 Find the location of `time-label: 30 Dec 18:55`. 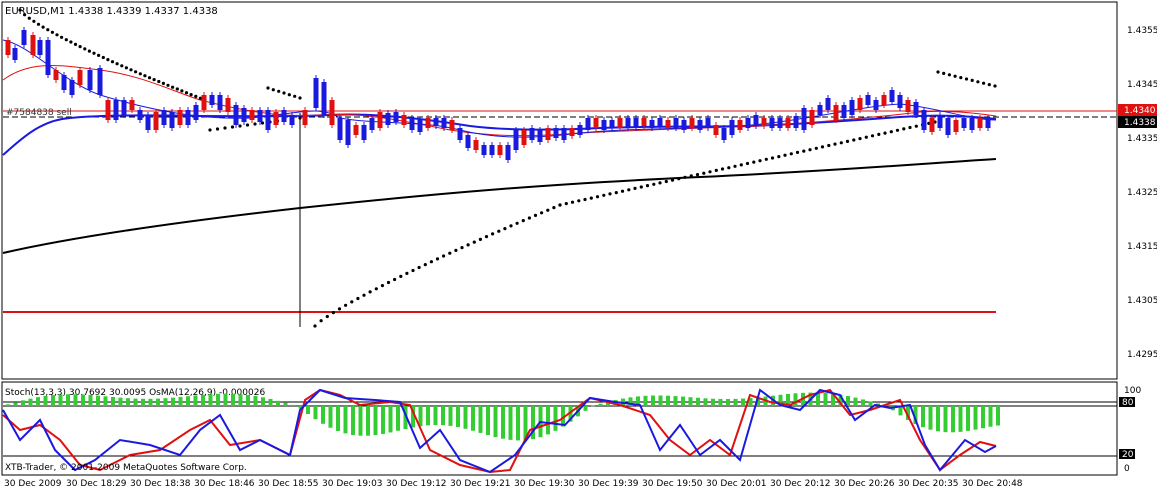

time-label: 30 Dec 18:55 is located at coordinates (288, 484).